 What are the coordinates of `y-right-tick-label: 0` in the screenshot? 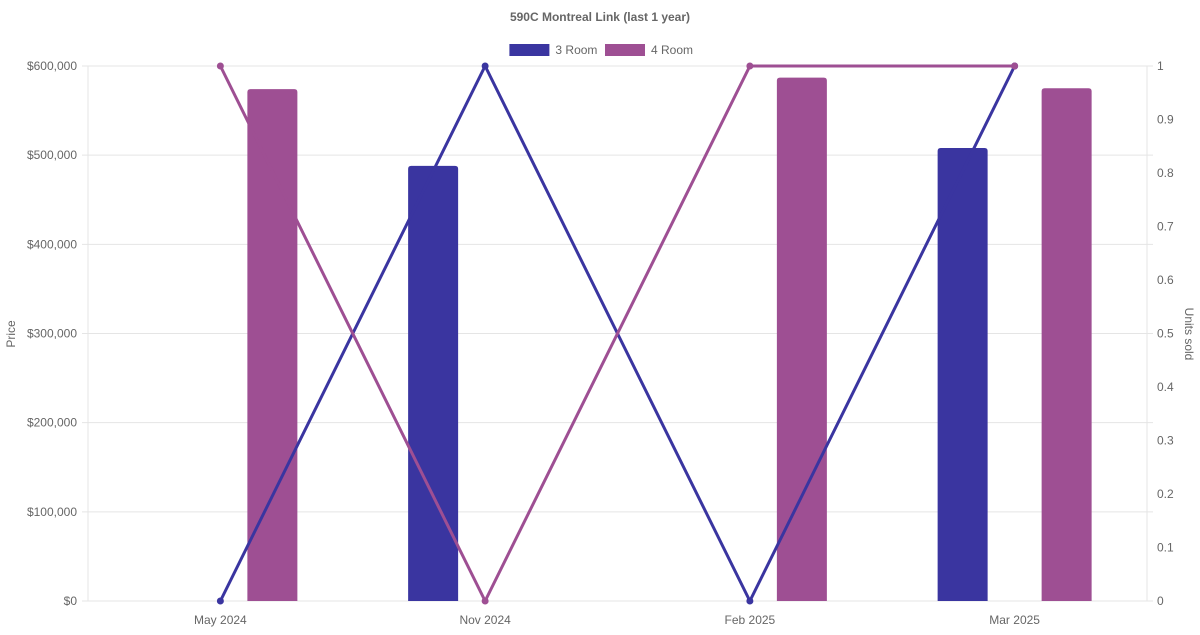 It's located at (1160, 601).